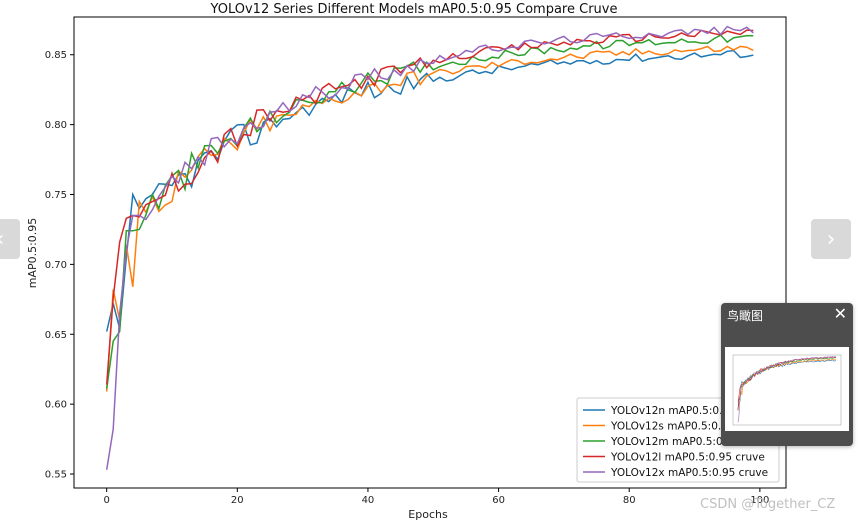 This screenshot has width=858, height=520. Describe the element at coordinates (237, 500) in the screenshot. I see `x-tick-label: 20` at that location.